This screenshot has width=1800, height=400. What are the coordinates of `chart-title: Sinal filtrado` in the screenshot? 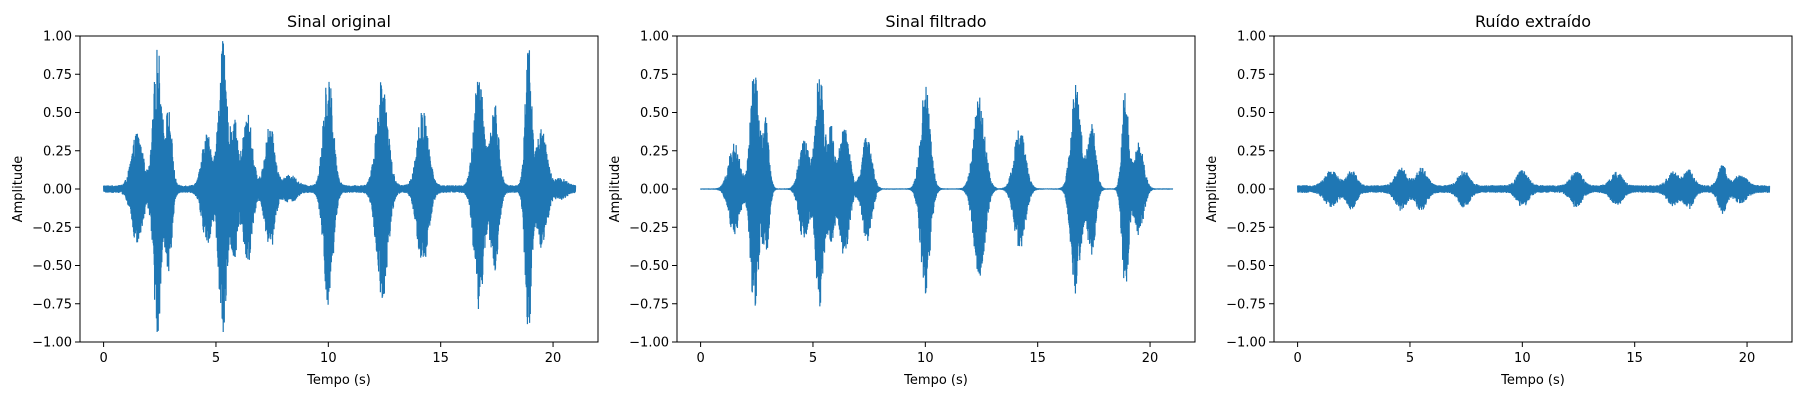 It's located at (935, 21).